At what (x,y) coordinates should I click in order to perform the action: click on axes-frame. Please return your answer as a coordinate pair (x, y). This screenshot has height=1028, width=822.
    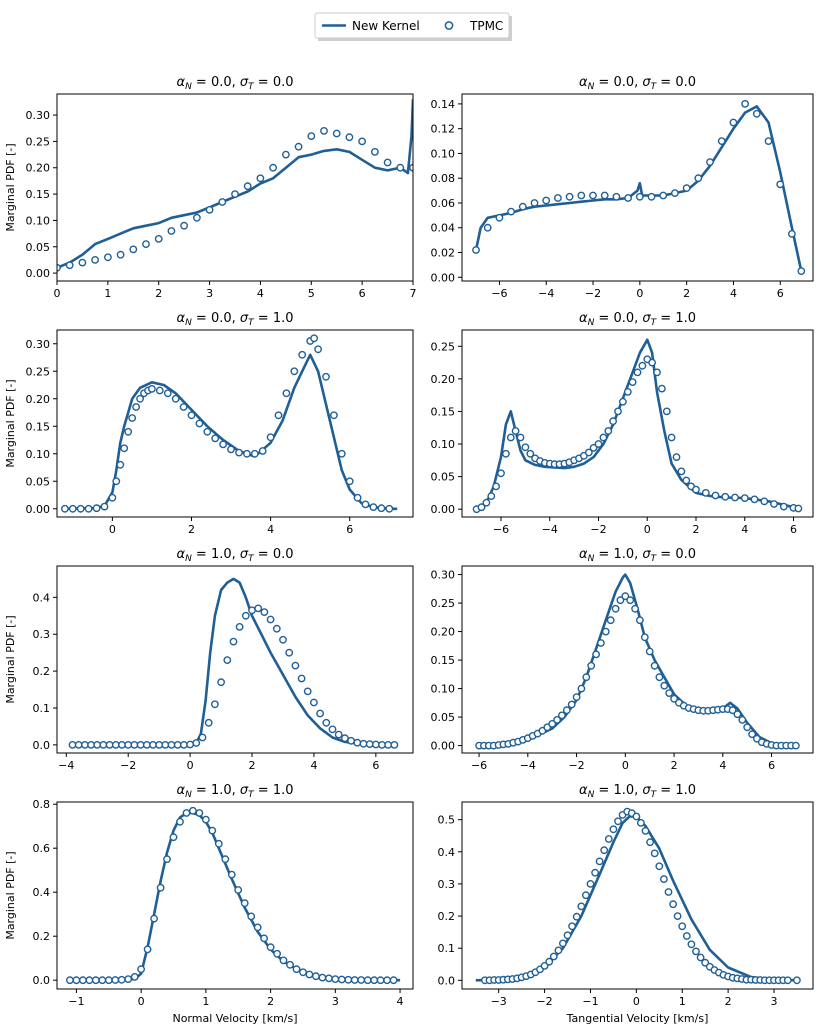
    Looking at the image, I should click on (637, 659).